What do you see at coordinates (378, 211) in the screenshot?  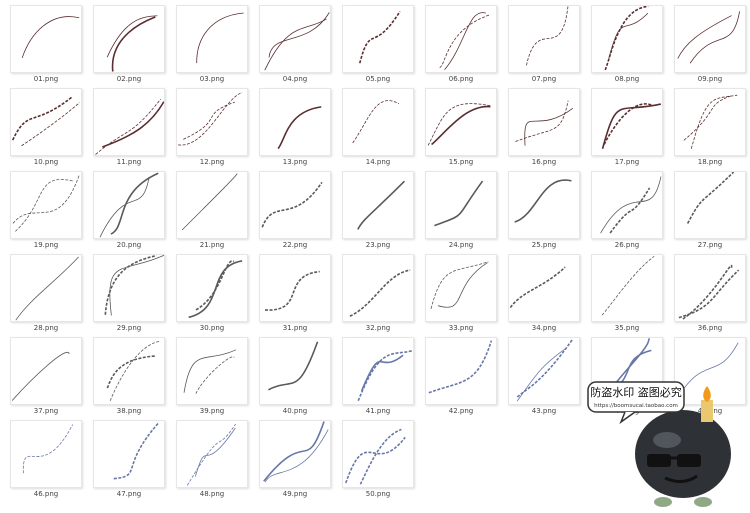 I see `file-tile: 23.png` at bounding box center [378, 211].